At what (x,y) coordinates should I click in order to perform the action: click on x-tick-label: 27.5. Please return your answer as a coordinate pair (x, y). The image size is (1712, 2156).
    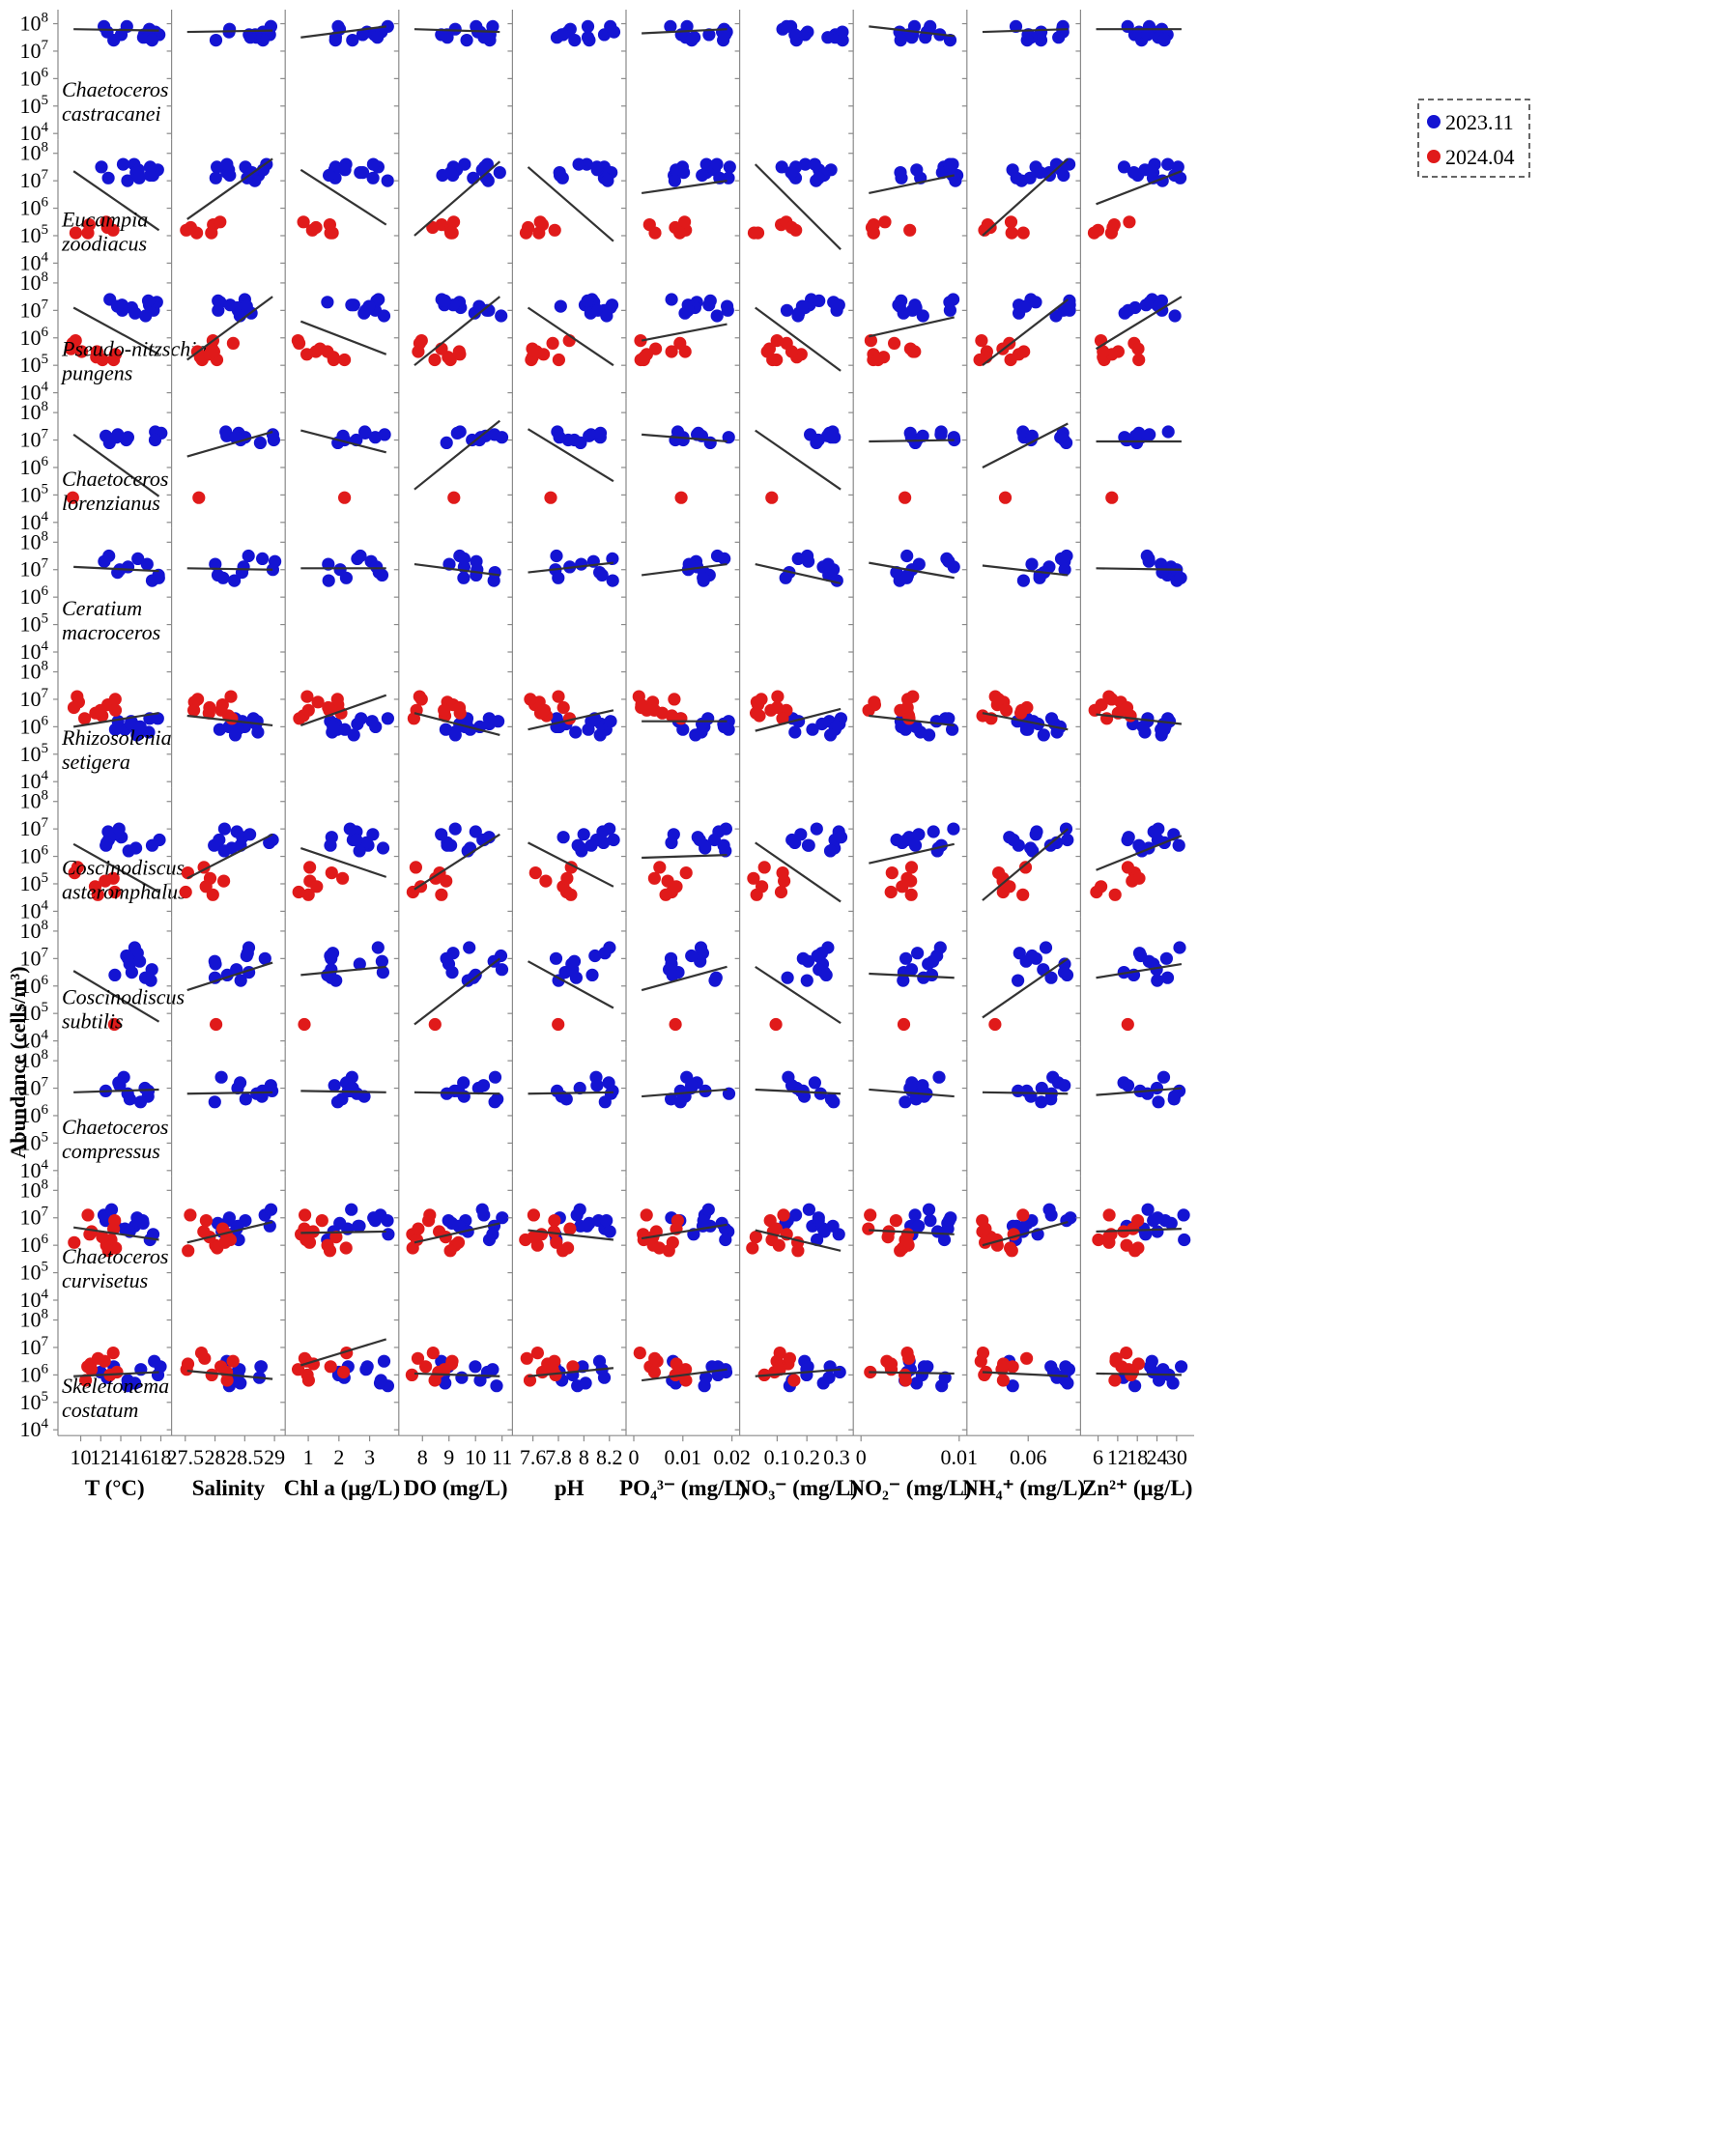
    Looking at the image, I should click on (186, 1457).